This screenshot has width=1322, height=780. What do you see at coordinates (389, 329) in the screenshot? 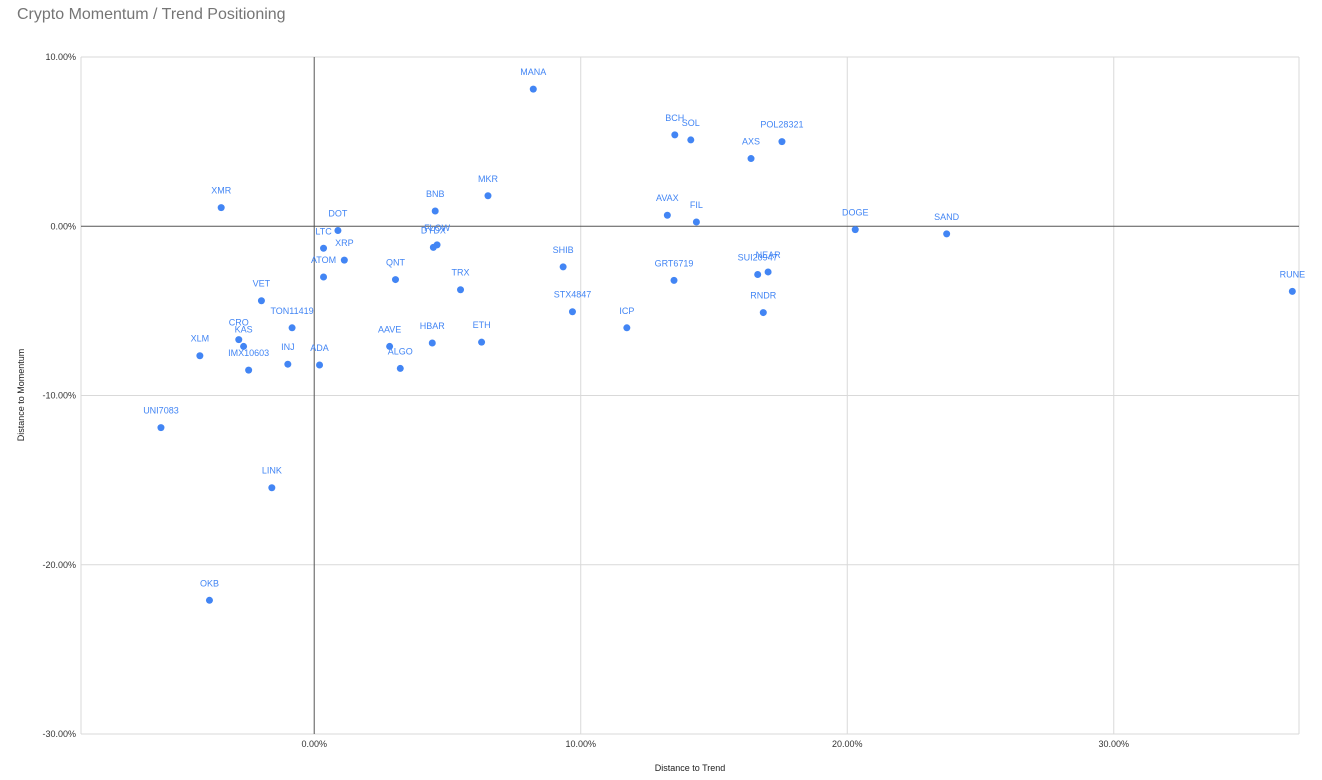
I see `data-label: AAVE` at bounding box center [389, 329].